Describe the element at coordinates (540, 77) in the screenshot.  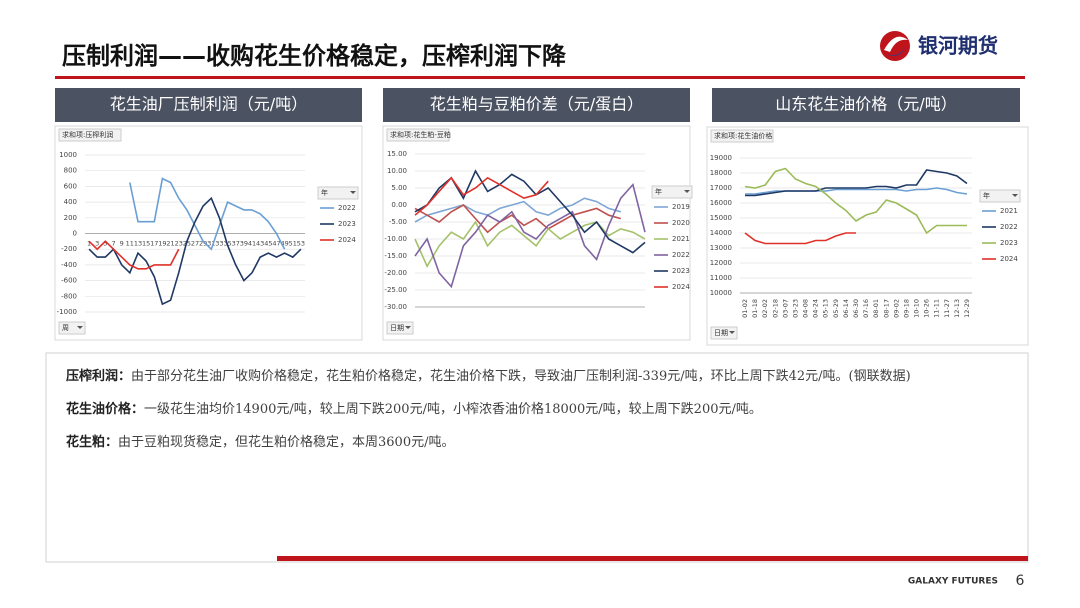
I see `title-rule` at that location.